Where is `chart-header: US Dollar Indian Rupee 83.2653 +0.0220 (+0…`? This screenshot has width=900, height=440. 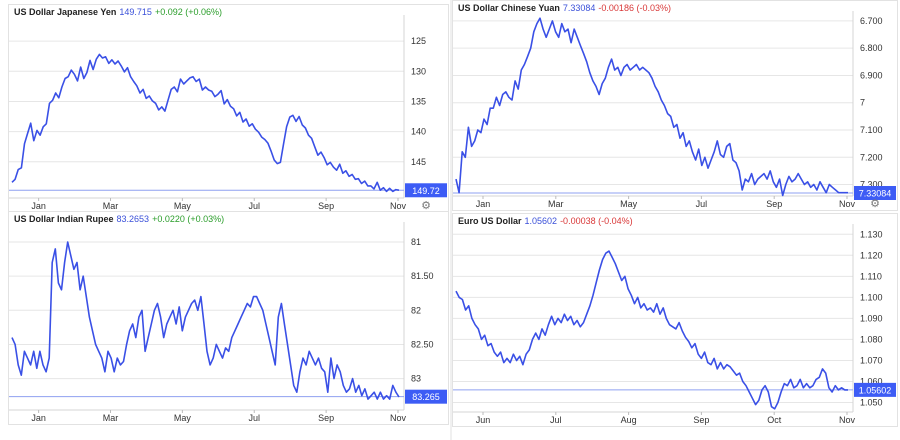 chart-header: US Dollar Indian Rupee 83.2653 +0.0220 (+0… is located at coordinates (119, 219).